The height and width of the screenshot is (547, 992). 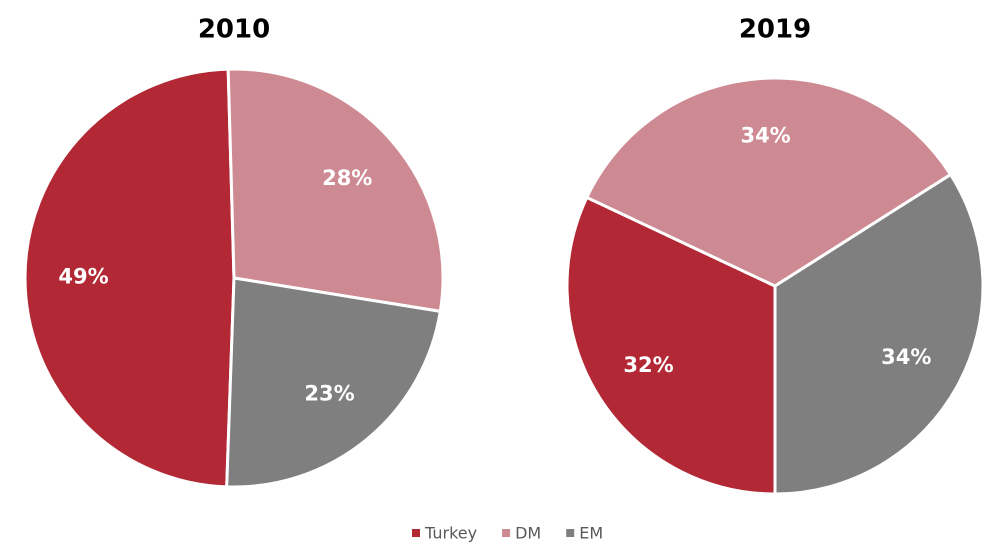 I want to click on data-label: 28%, so click(x=347, y=178).